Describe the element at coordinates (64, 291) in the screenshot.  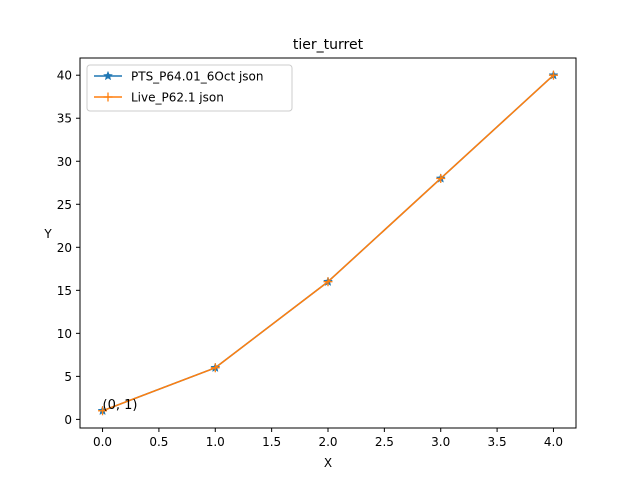
I see `y-tick-label: 15` at that location.